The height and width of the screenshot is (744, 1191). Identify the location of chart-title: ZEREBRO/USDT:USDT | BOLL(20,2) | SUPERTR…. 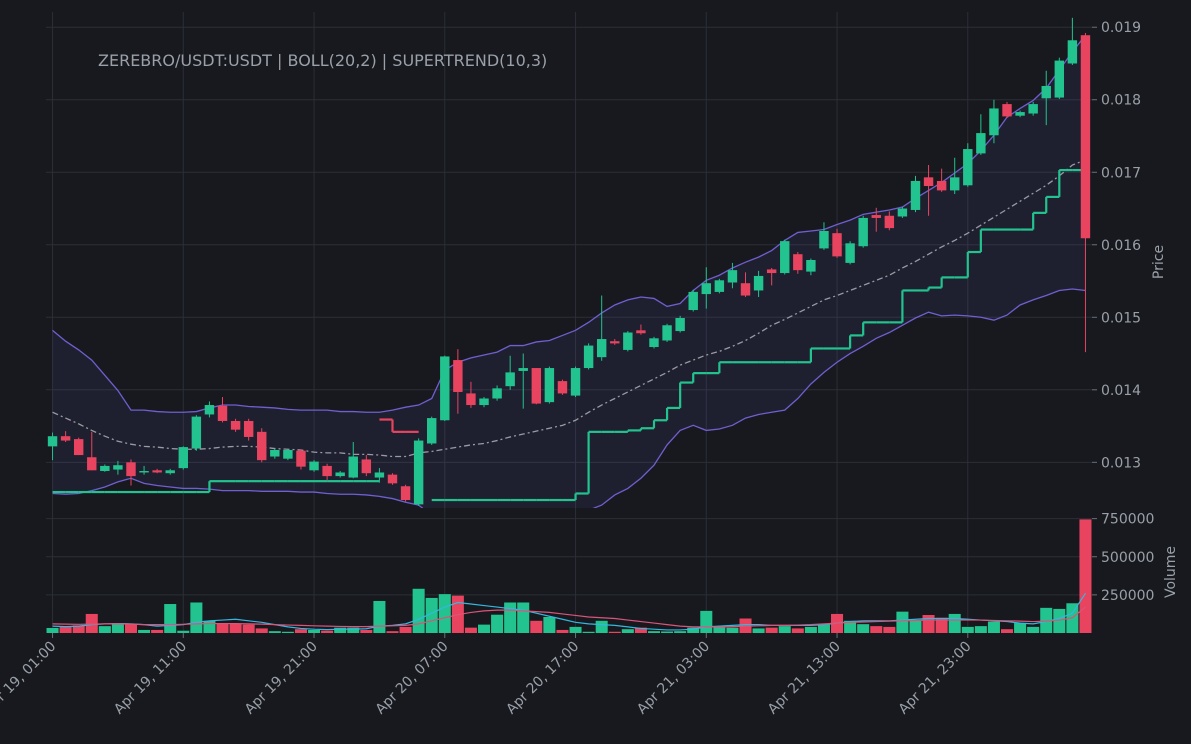
(322, 60).